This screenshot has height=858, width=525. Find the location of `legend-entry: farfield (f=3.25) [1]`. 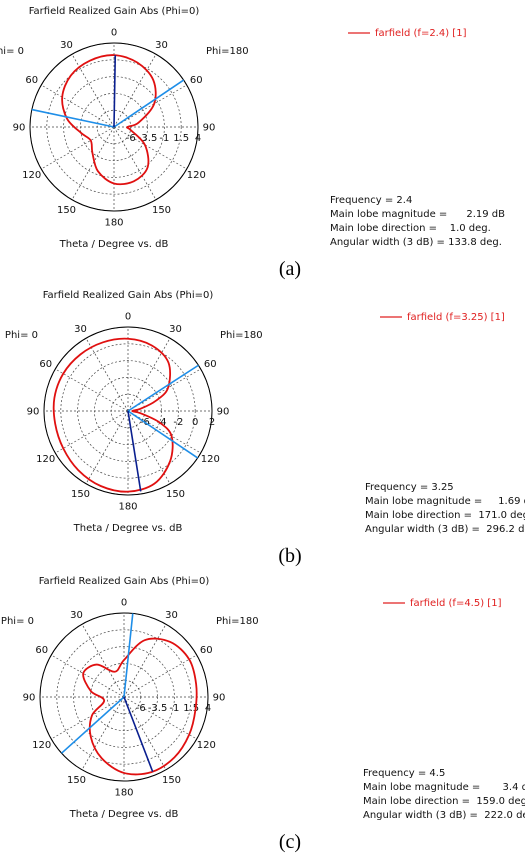

legend-entry: farfield (f=3.25) [1] is located at coordinates (456, 317).